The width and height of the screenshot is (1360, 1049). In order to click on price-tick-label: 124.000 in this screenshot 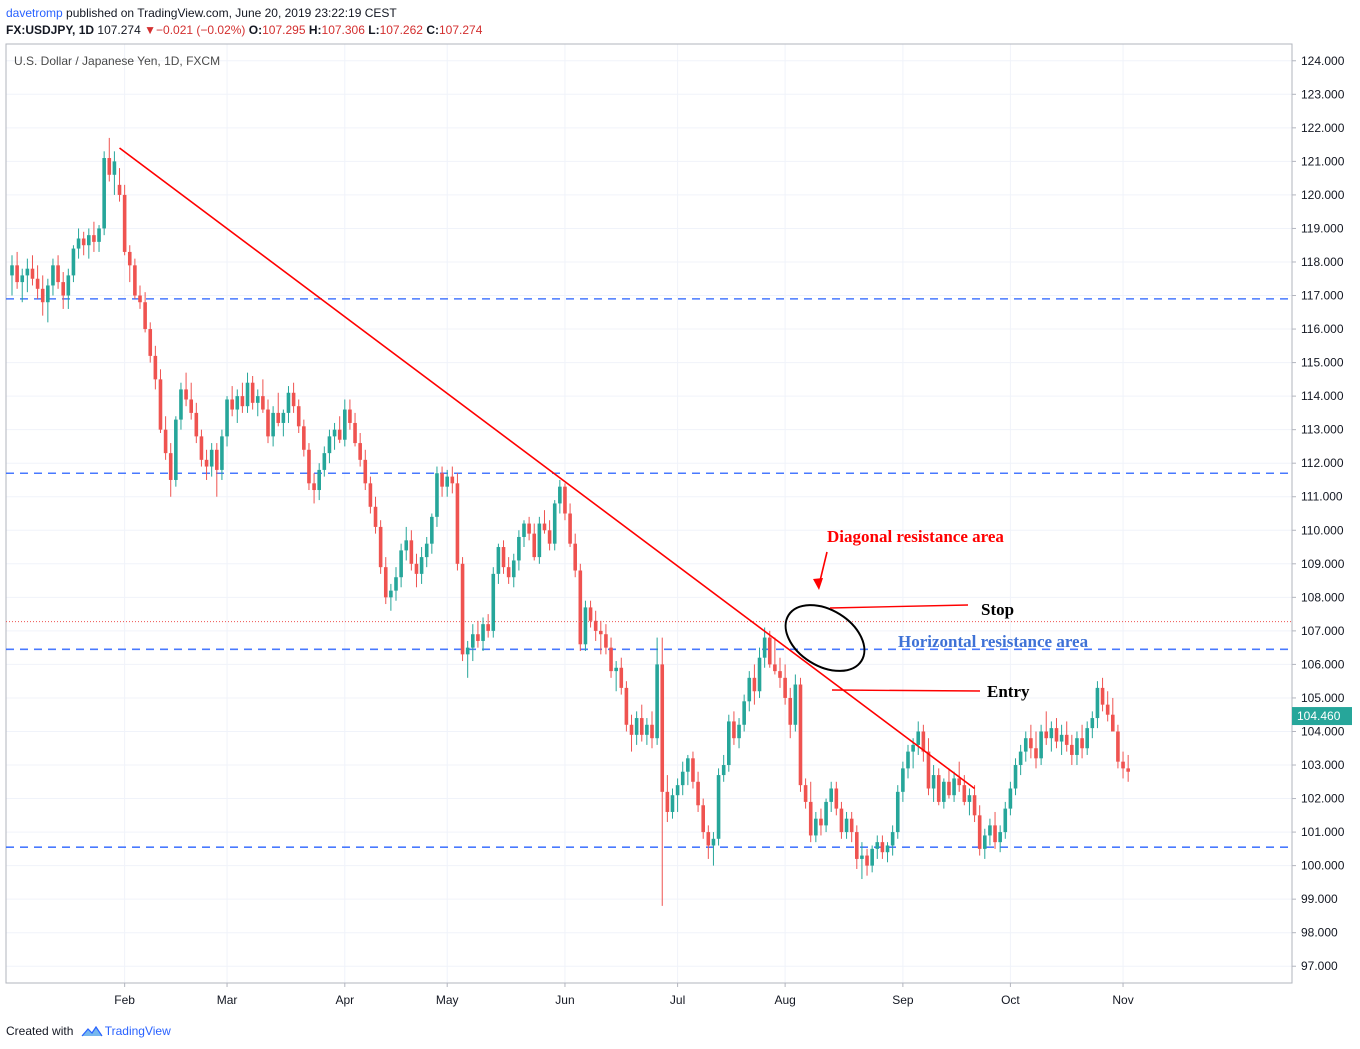, I will do `click(1323, 61)`.